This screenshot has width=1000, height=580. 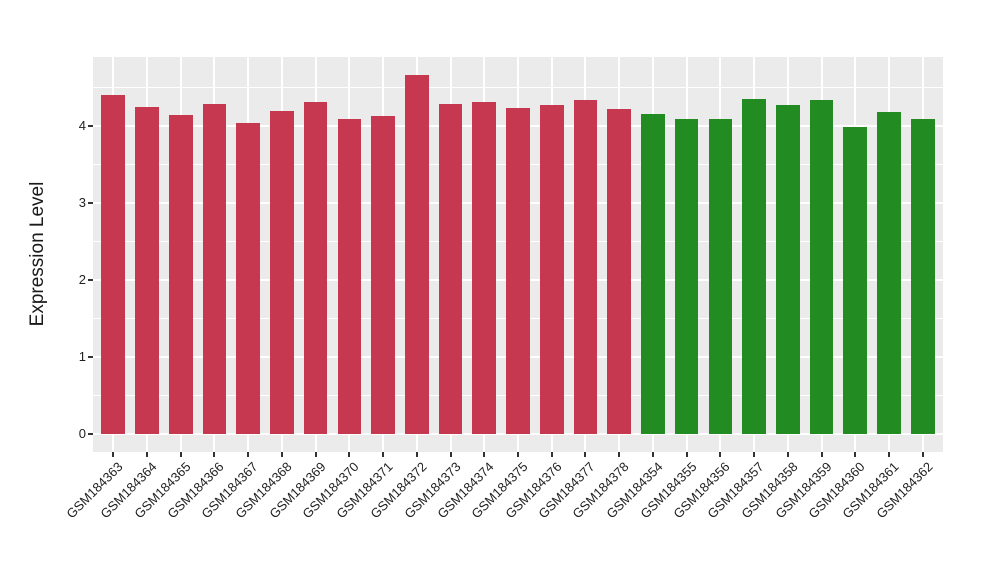 What do you see at coordinates (484, 267) in the screenshot?
I see `bar-GSM184374` at bounding box center [484, 267].